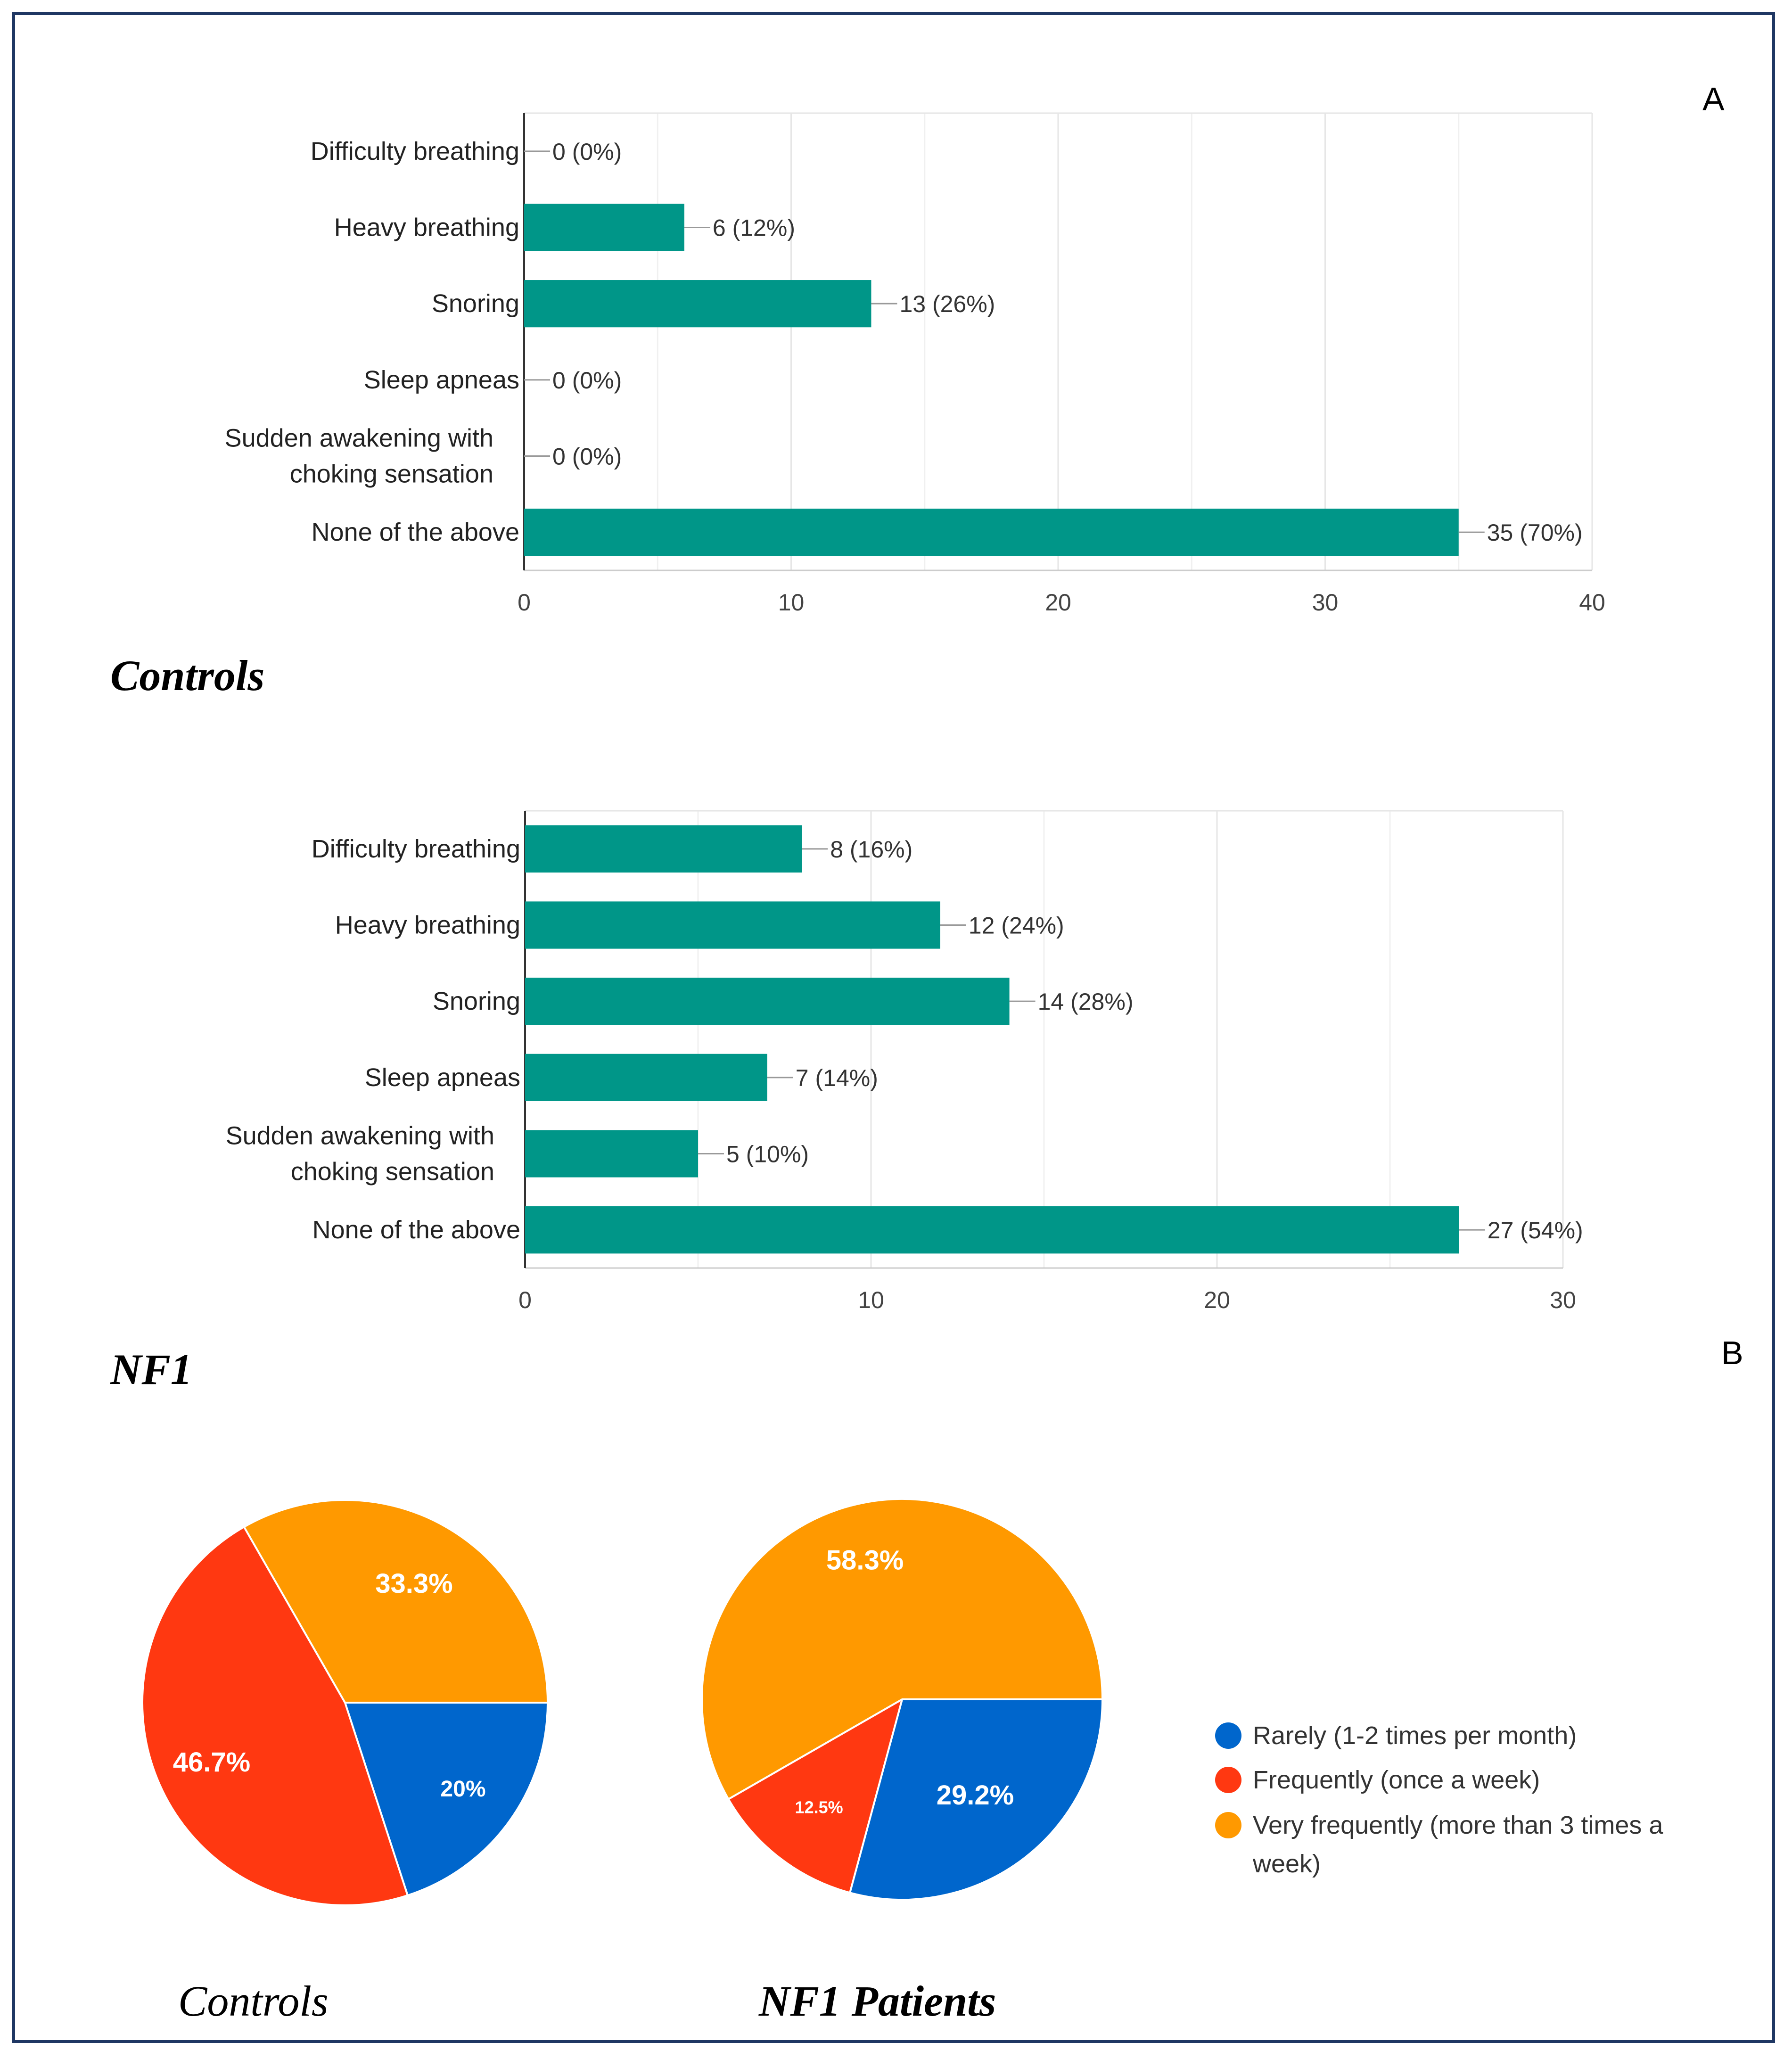 The image size is (1792, 2059). Describe the element at coordinates (837, 1078) in the screenshot. I see `data-label: 7 (14%)` at that location.